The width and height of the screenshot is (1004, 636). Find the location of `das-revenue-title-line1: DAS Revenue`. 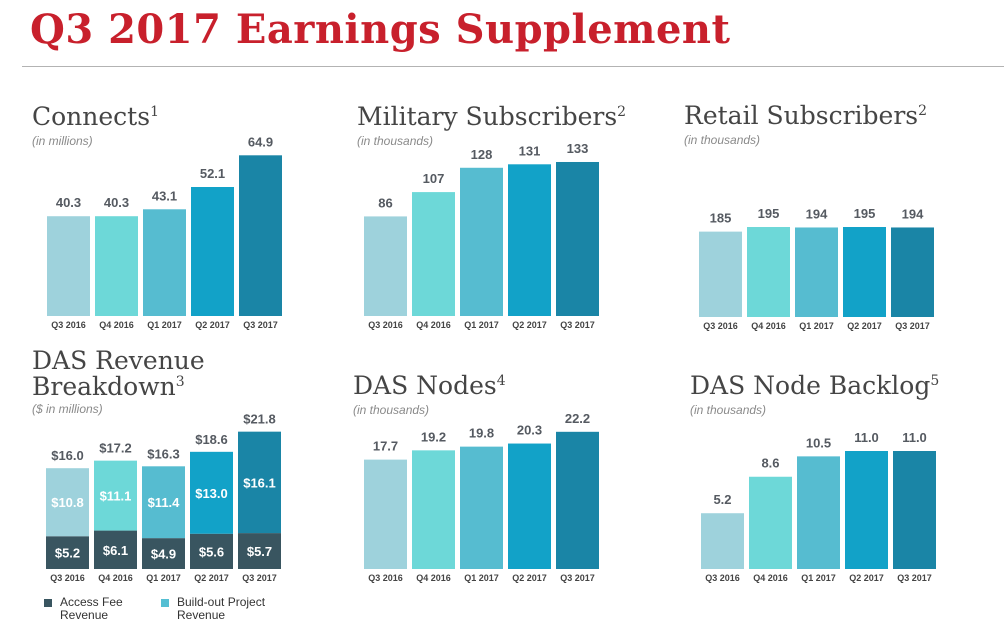

das-revenue-title-line1: DAS Revenue is located at coordinates (118, 360).